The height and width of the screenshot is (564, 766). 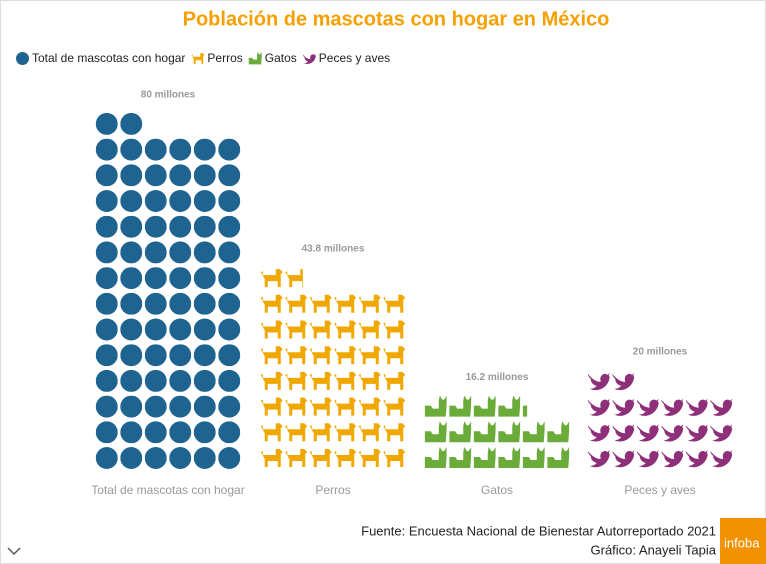 I want to click on category-label: Gatos, so click(x=497, y=490).